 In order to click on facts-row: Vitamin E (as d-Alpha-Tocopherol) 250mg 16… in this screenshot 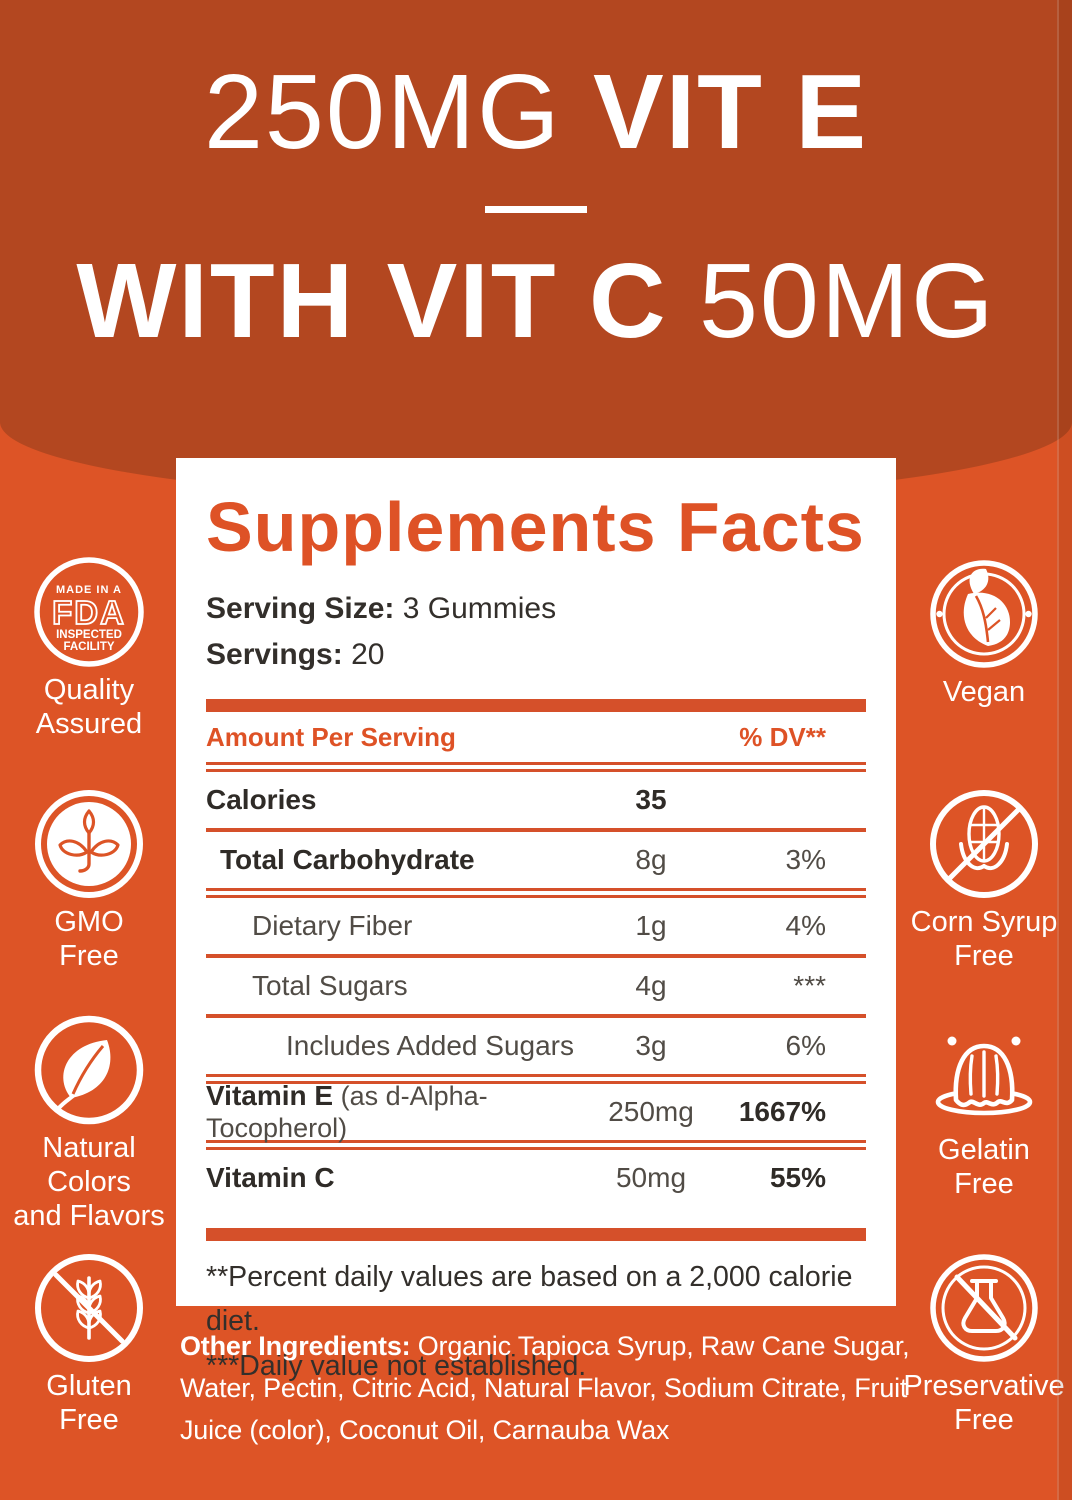, I will do `click(536, 1111)`.